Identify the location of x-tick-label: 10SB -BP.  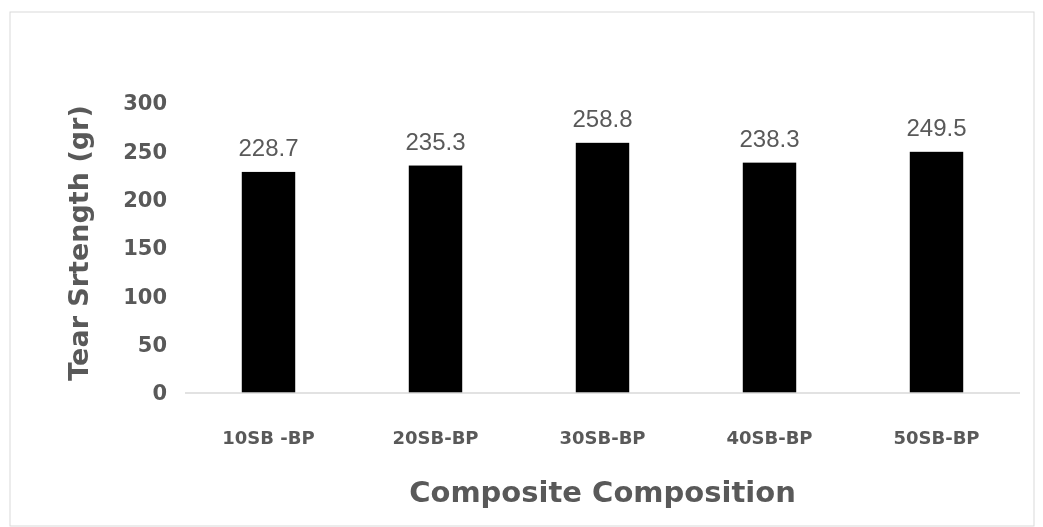
(268, 437).